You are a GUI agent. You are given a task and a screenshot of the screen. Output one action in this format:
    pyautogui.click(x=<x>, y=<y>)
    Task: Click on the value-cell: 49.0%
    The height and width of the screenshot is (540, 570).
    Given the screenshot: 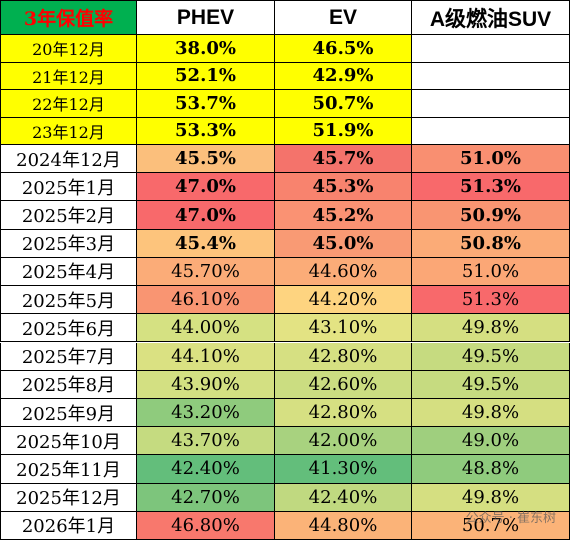 What is the action you would take?
    pyautogui.click(x=491, y=441)
    